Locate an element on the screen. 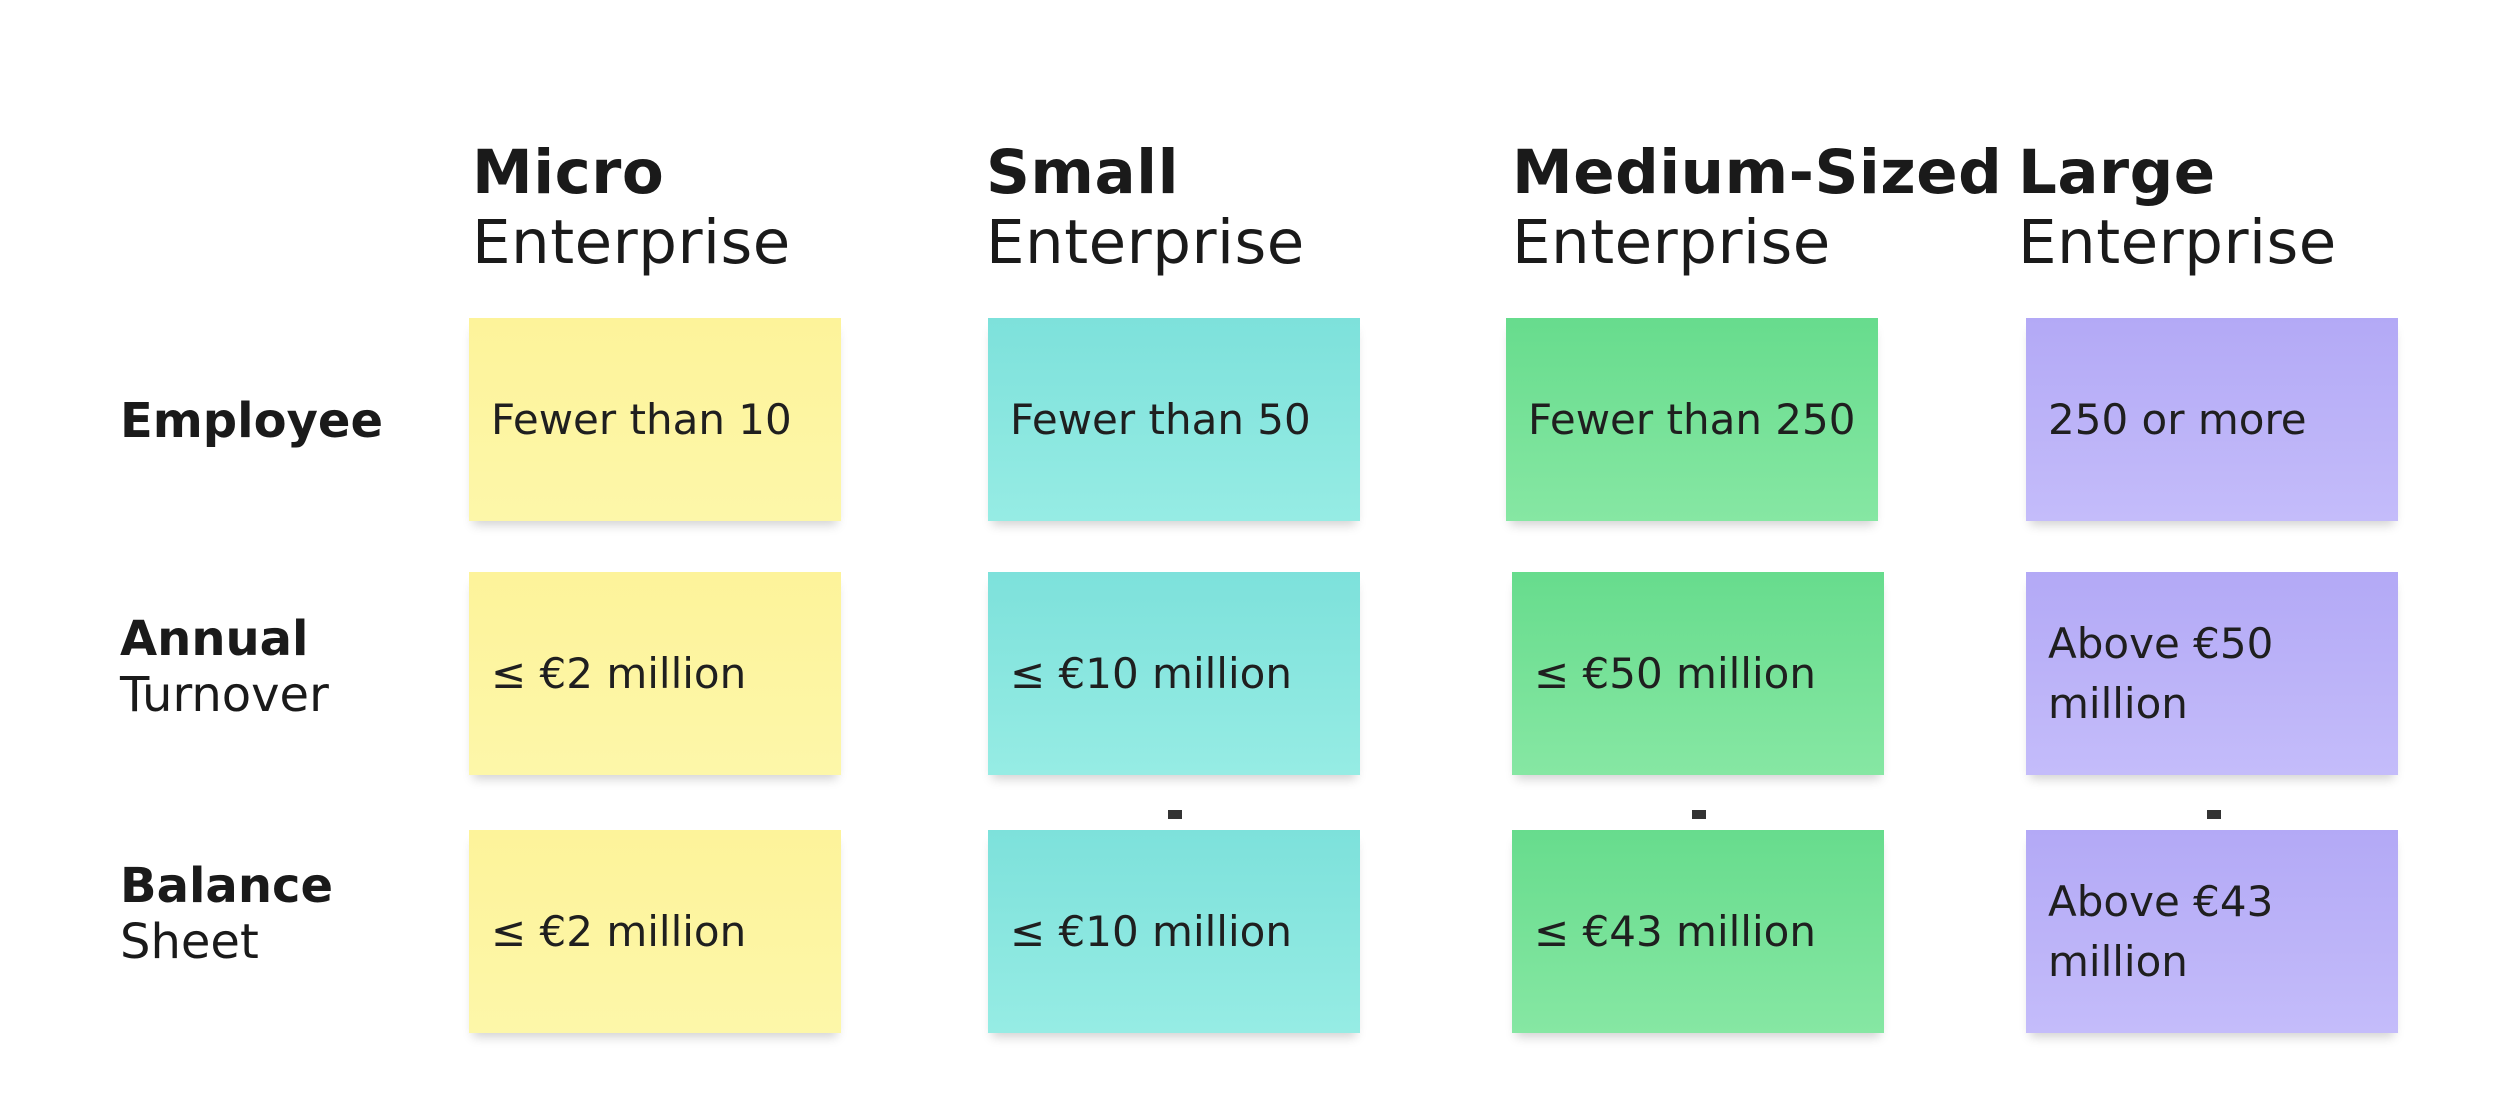 This screenshot has width=2500, height=1118. column-header-medium: Medium-Sized Enterprise is located at coordinates (1757, 208).